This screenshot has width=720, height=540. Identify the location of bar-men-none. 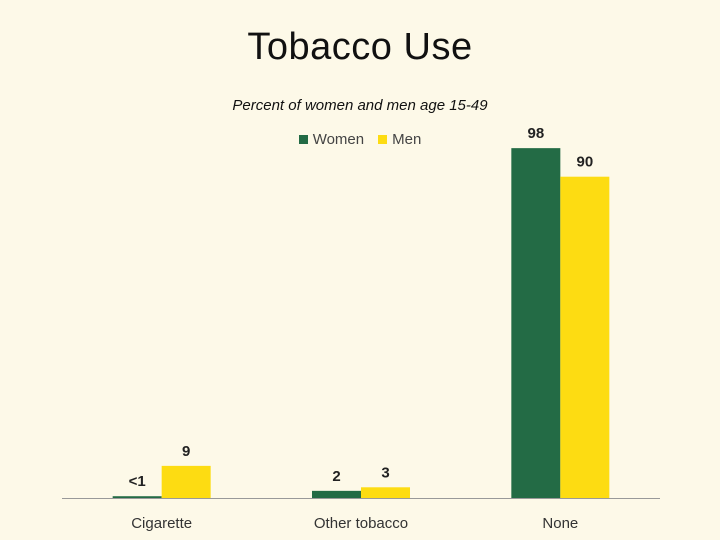
(585, 337).